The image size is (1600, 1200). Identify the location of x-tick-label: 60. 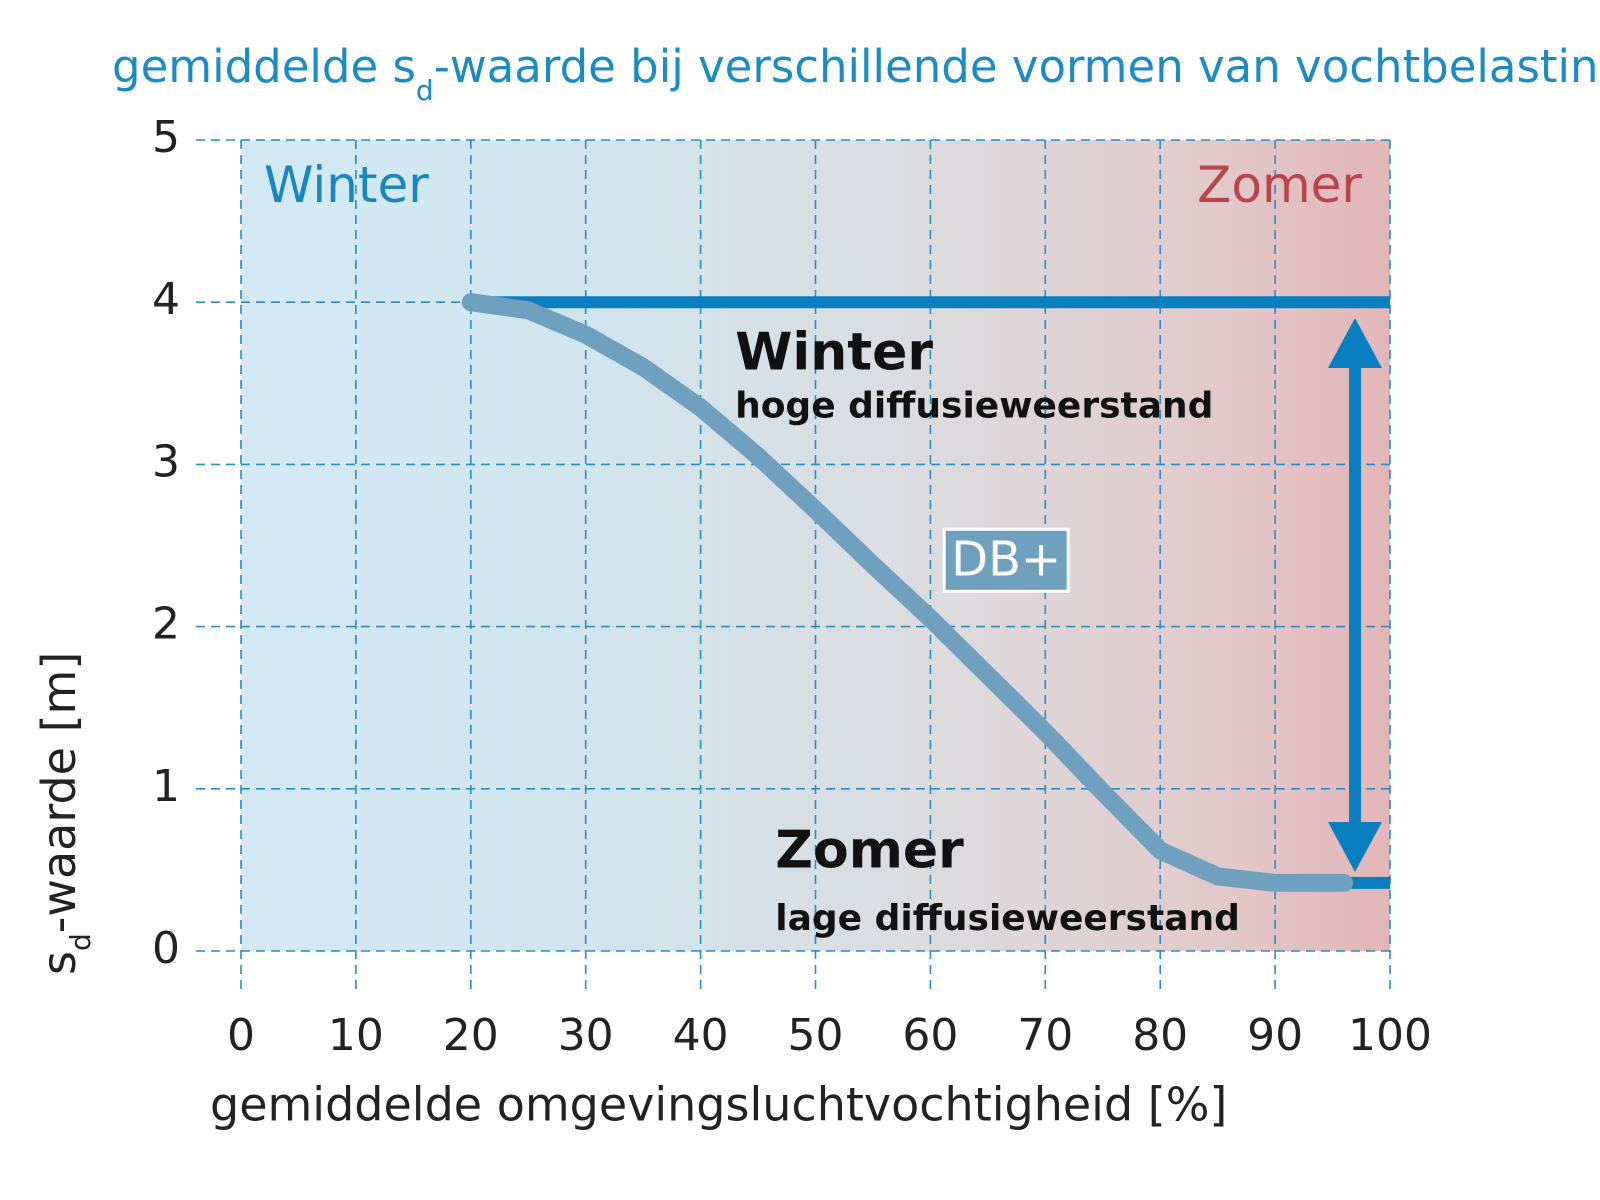
(930, 1035).